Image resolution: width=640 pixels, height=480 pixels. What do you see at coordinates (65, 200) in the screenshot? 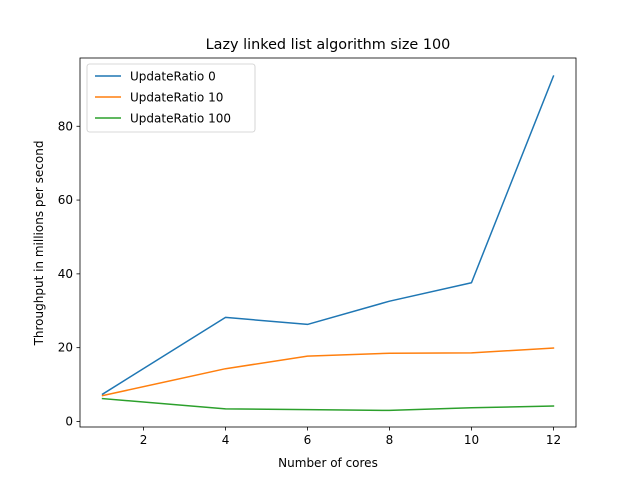
I see `y-tick-label: 60` at bounding box center [65, 200].